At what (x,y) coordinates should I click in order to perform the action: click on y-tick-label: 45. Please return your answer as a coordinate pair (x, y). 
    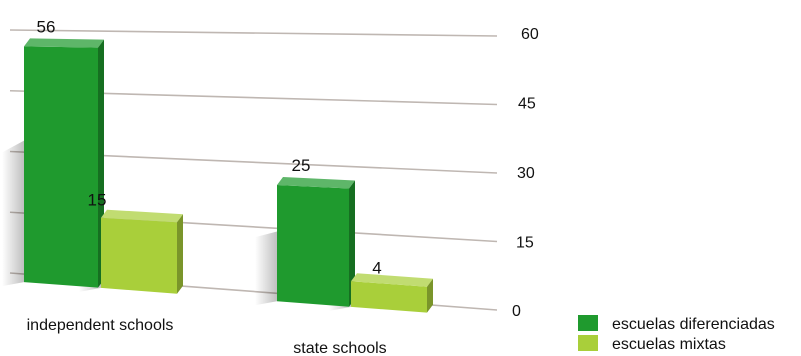
    Looking at the image, I should click on (527, 104).